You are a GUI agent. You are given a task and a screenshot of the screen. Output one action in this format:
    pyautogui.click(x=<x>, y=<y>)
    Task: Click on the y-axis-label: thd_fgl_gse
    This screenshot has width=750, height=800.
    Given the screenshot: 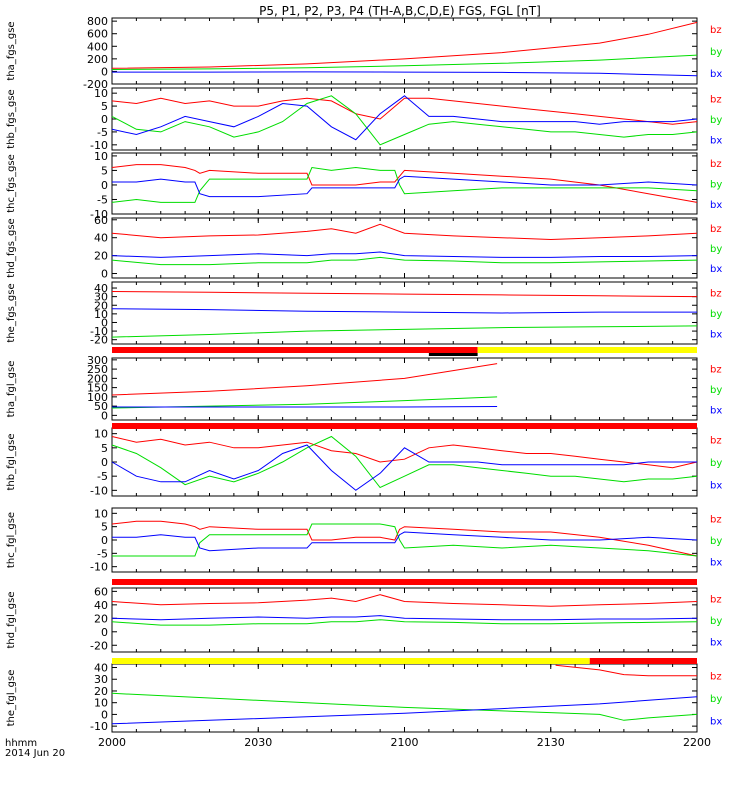 What is the action you would take?
    pyautogui.click(x=11, y=620)
    